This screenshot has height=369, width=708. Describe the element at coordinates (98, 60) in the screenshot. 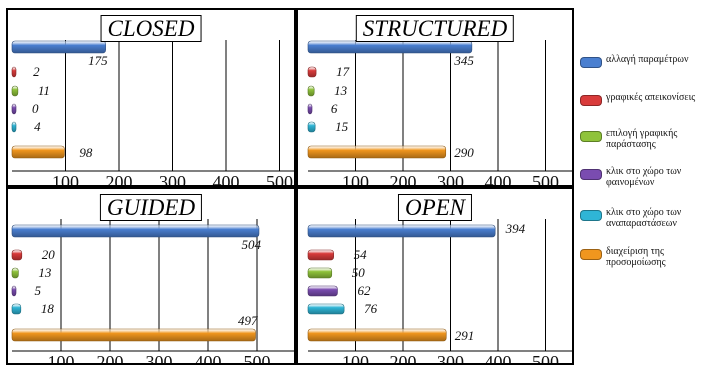

I see `data-label: 175` at that location.